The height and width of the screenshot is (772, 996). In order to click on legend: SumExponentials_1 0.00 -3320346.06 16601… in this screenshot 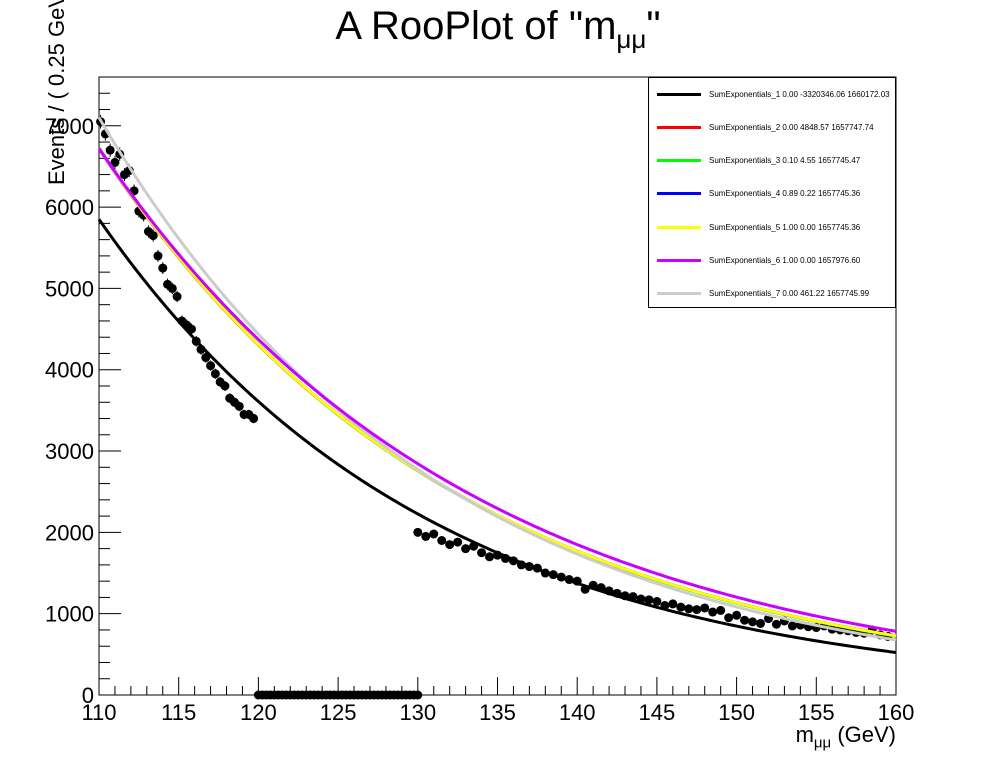, I will do `click(772, 192)`.